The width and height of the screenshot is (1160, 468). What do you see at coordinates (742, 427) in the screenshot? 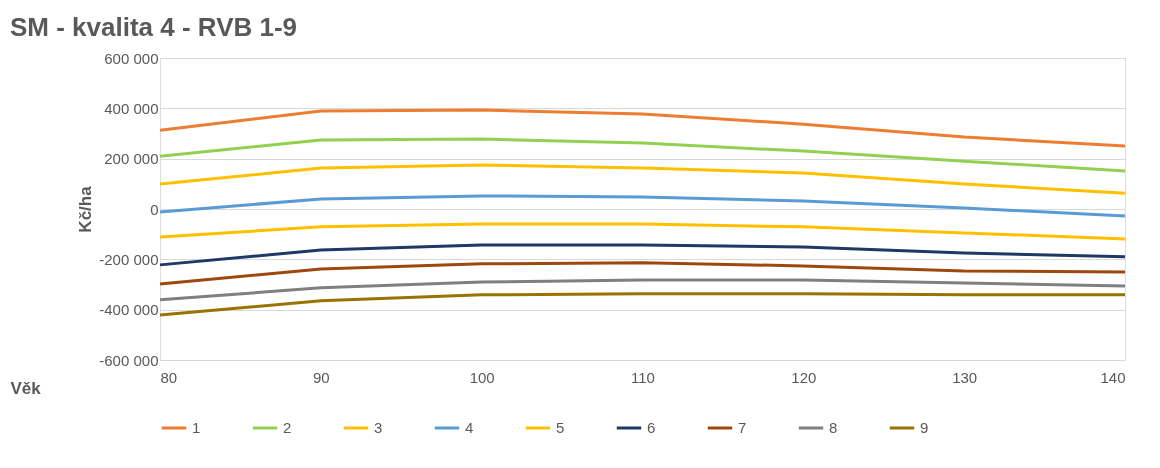
I see `legend-label: 7` at bounding box center [742, 427].